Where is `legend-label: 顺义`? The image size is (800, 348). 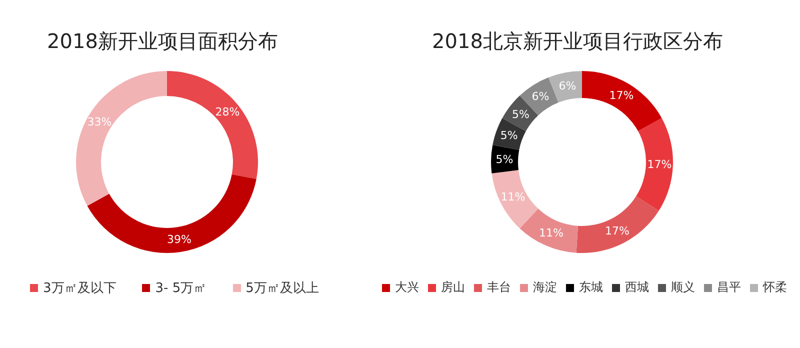
legend-label: 顺义 is located at coordinates (682, 287).